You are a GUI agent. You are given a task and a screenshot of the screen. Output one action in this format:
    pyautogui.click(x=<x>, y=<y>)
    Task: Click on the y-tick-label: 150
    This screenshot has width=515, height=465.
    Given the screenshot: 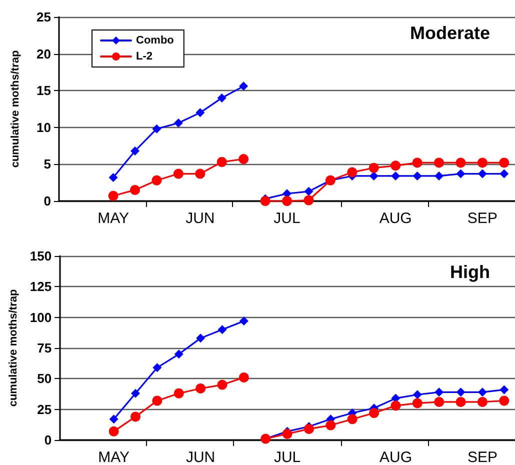 What is the action you would take?
    pyautogui.click(x=41, y=256)
    